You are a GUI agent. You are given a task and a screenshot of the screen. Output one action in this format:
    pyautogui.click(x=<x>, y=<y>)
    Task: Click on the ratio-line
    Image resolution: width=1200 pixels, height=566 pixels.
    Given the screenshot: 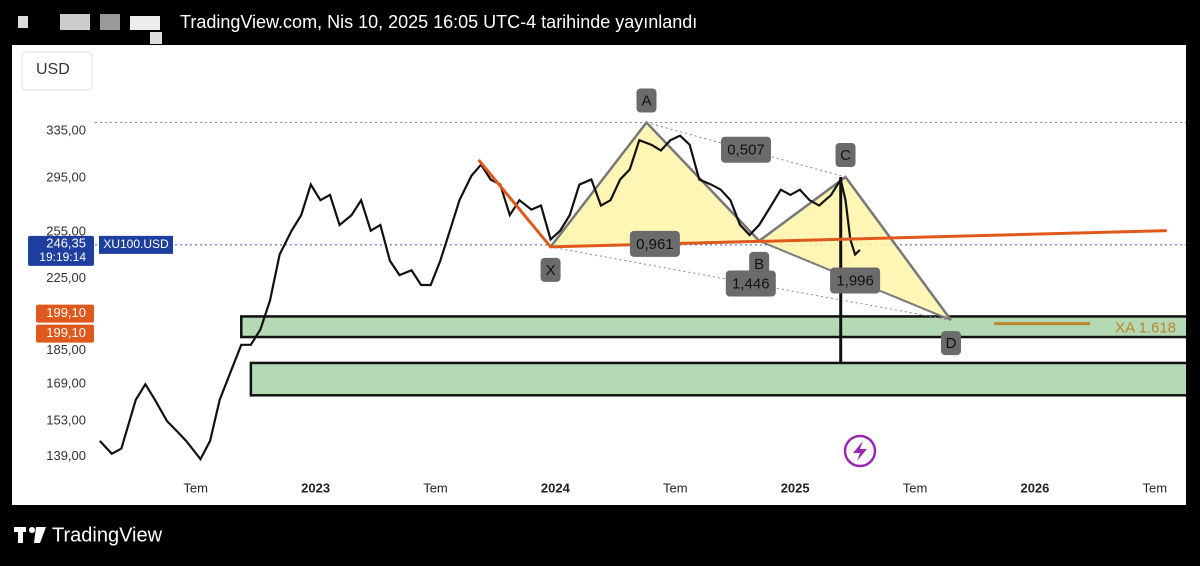 What is the action you would take?
    pyautogui.click(x=746, y=150)
    